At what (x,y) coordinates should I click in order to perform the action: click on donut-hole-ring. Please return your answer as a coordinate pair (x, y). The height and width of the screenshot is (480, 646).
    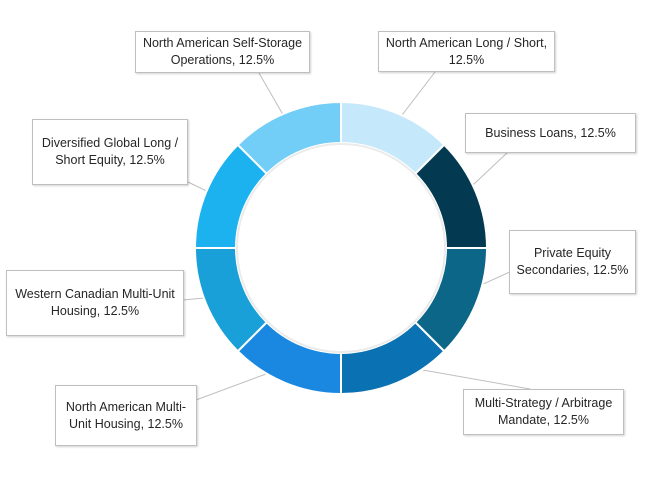
    Looking at the image, I should click on (341, 248).